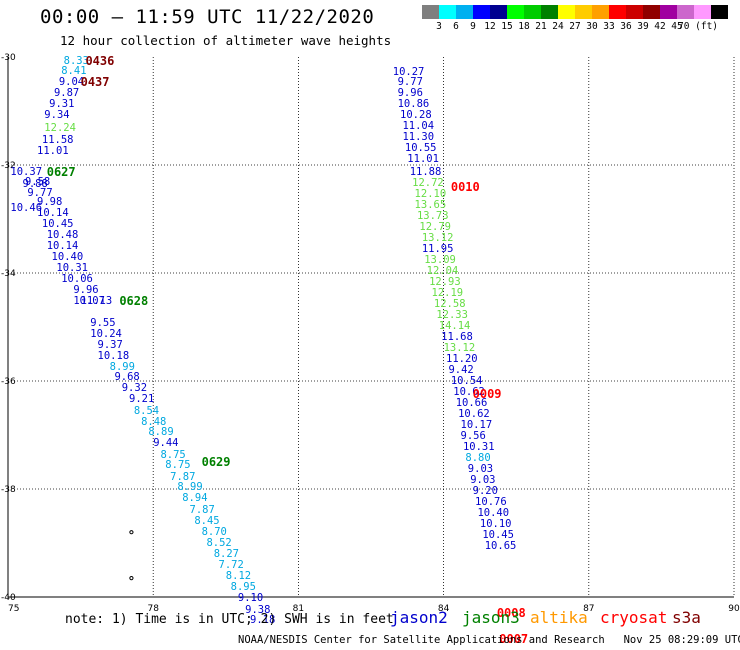 The width and height of the screenshot is (740, 650). What do you see at coordinates (609, 26) in the screenshot?
I see `colorbar-label: 33` at bounding box center [609, 26].